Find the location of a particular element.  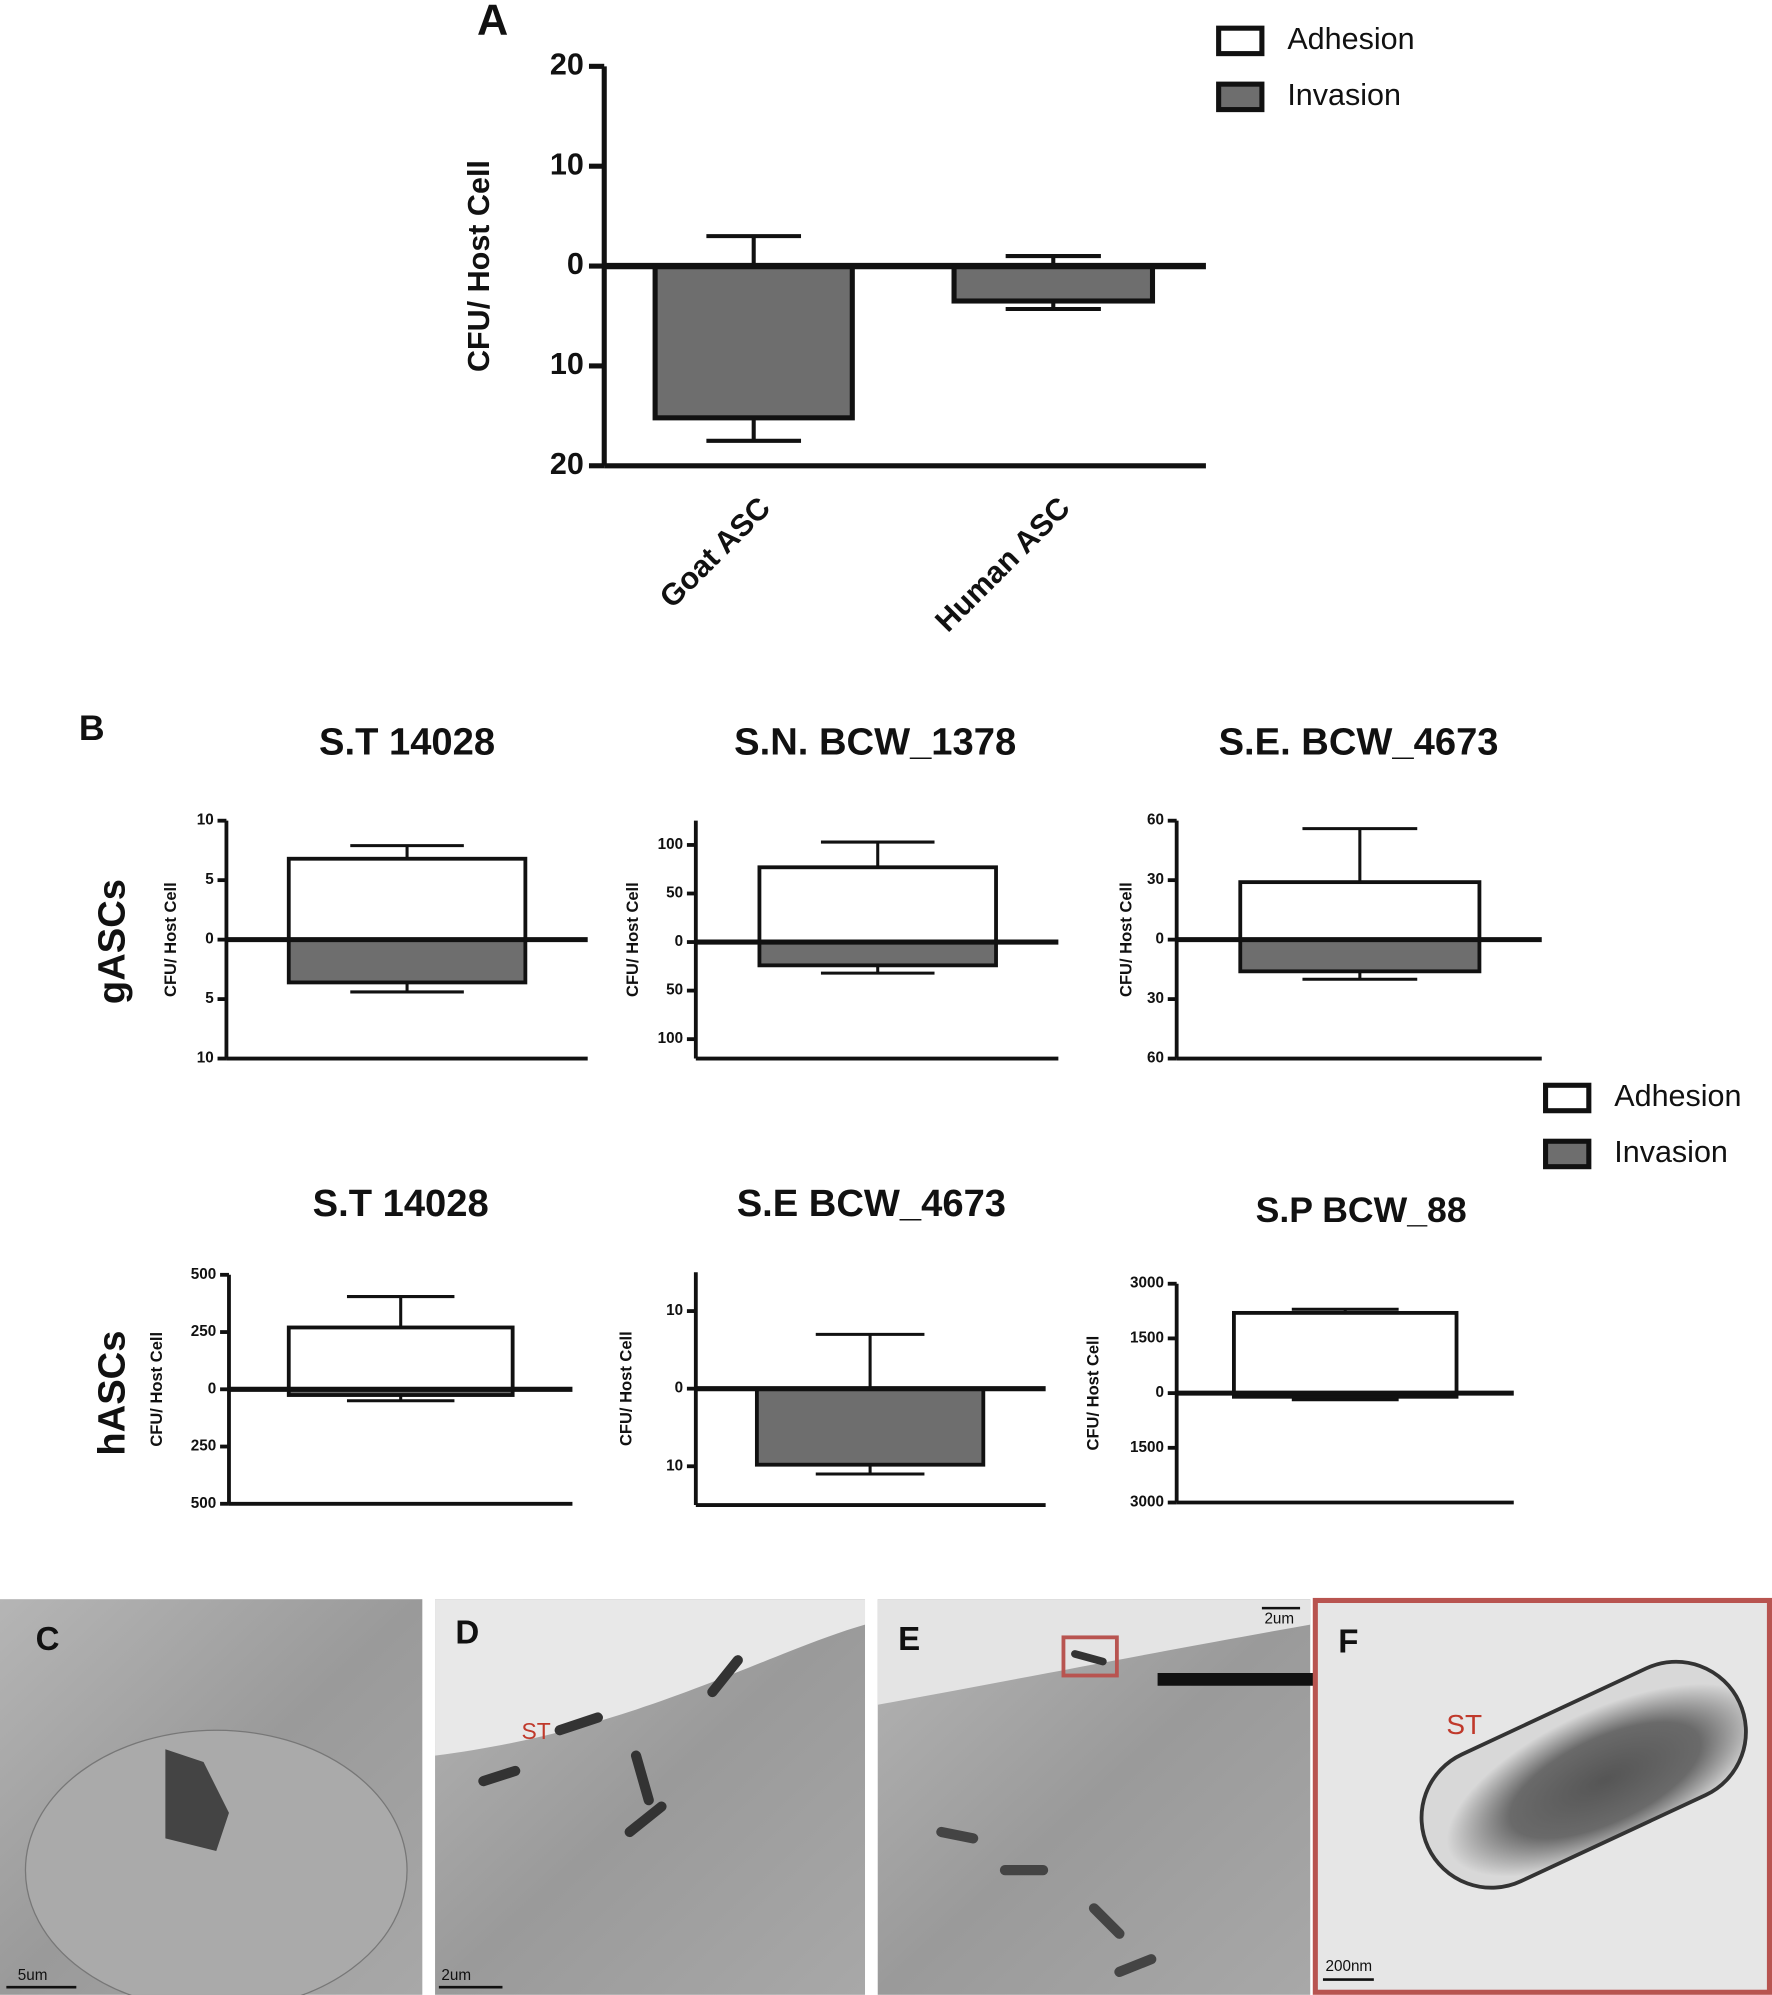

scale-bar: 5um is located at coordinates (33, 1975).